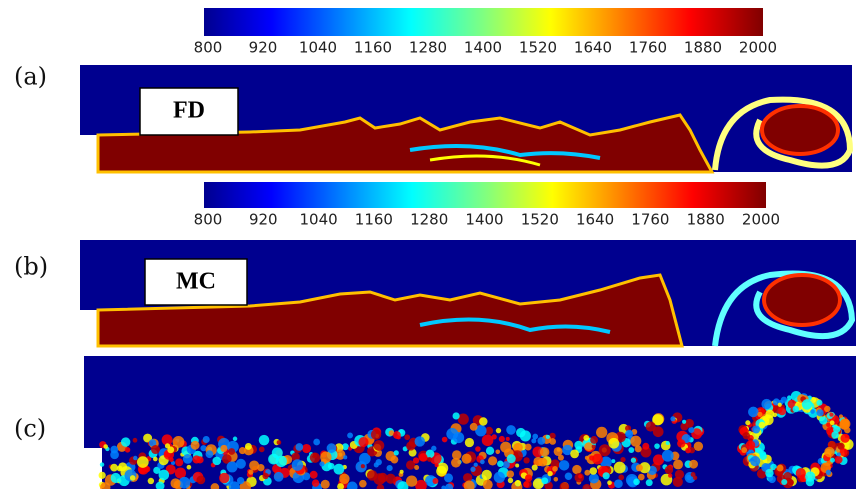 The width and height of the screenshot is (856, 489). I want to click on colorbar-tick-label: 1400, so click(484, 220).